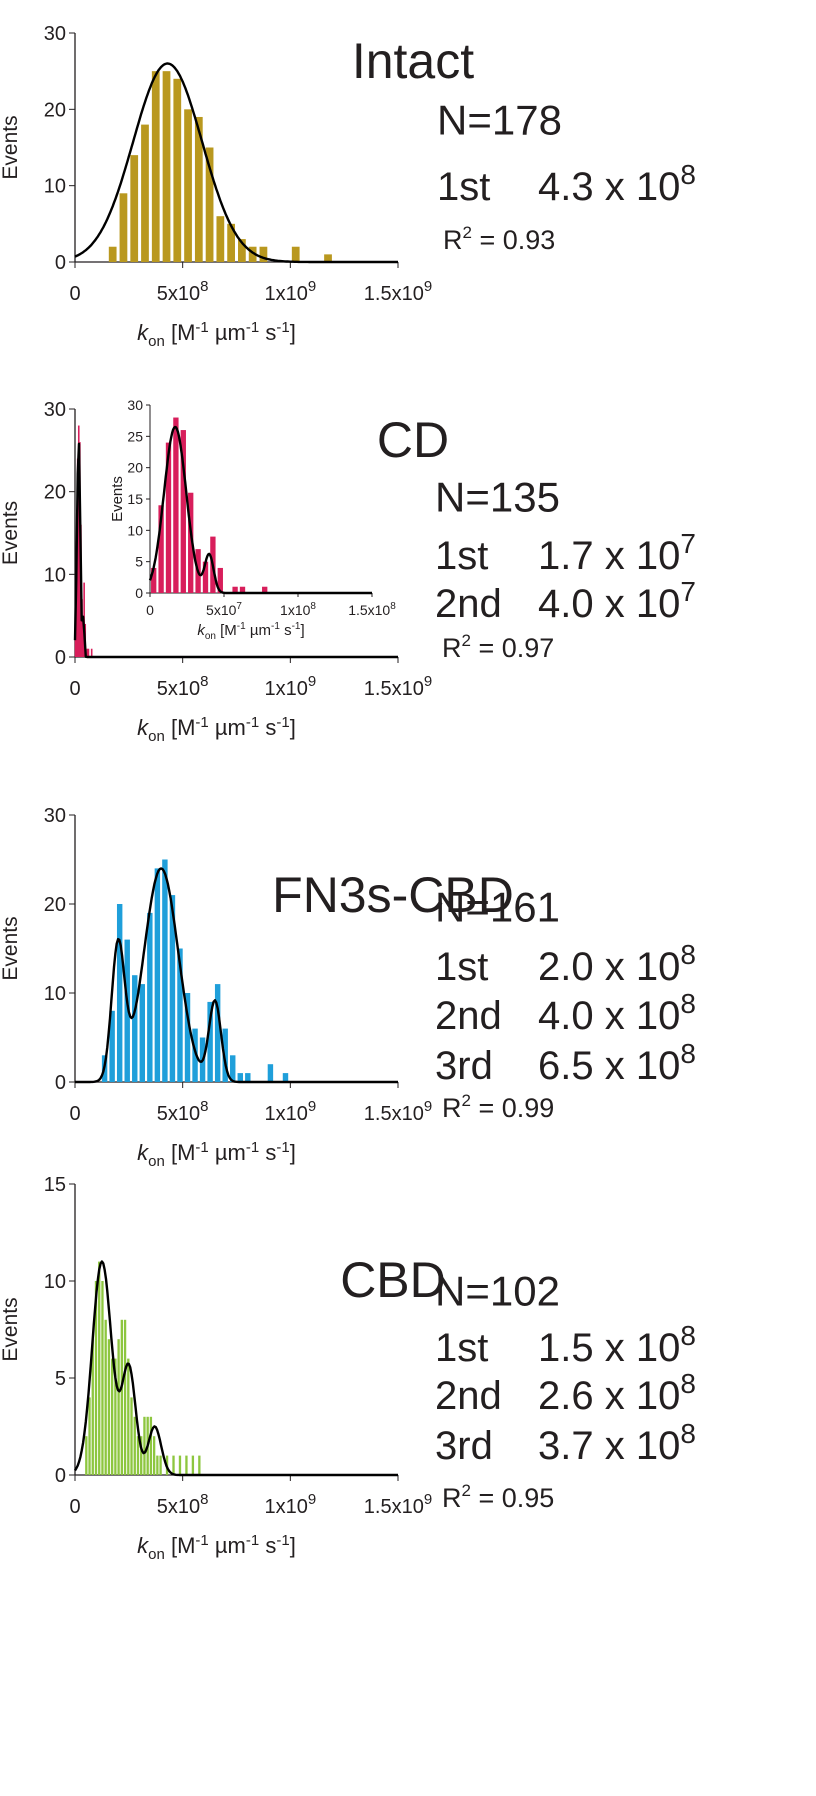 Image resolution: width=816 pixels, height=1796 pixels. What do you see at coordinates (60, 1476) in the screenshot?
I see `panel-4-y-tick-label: 0` at bounding box center [60, 1476].